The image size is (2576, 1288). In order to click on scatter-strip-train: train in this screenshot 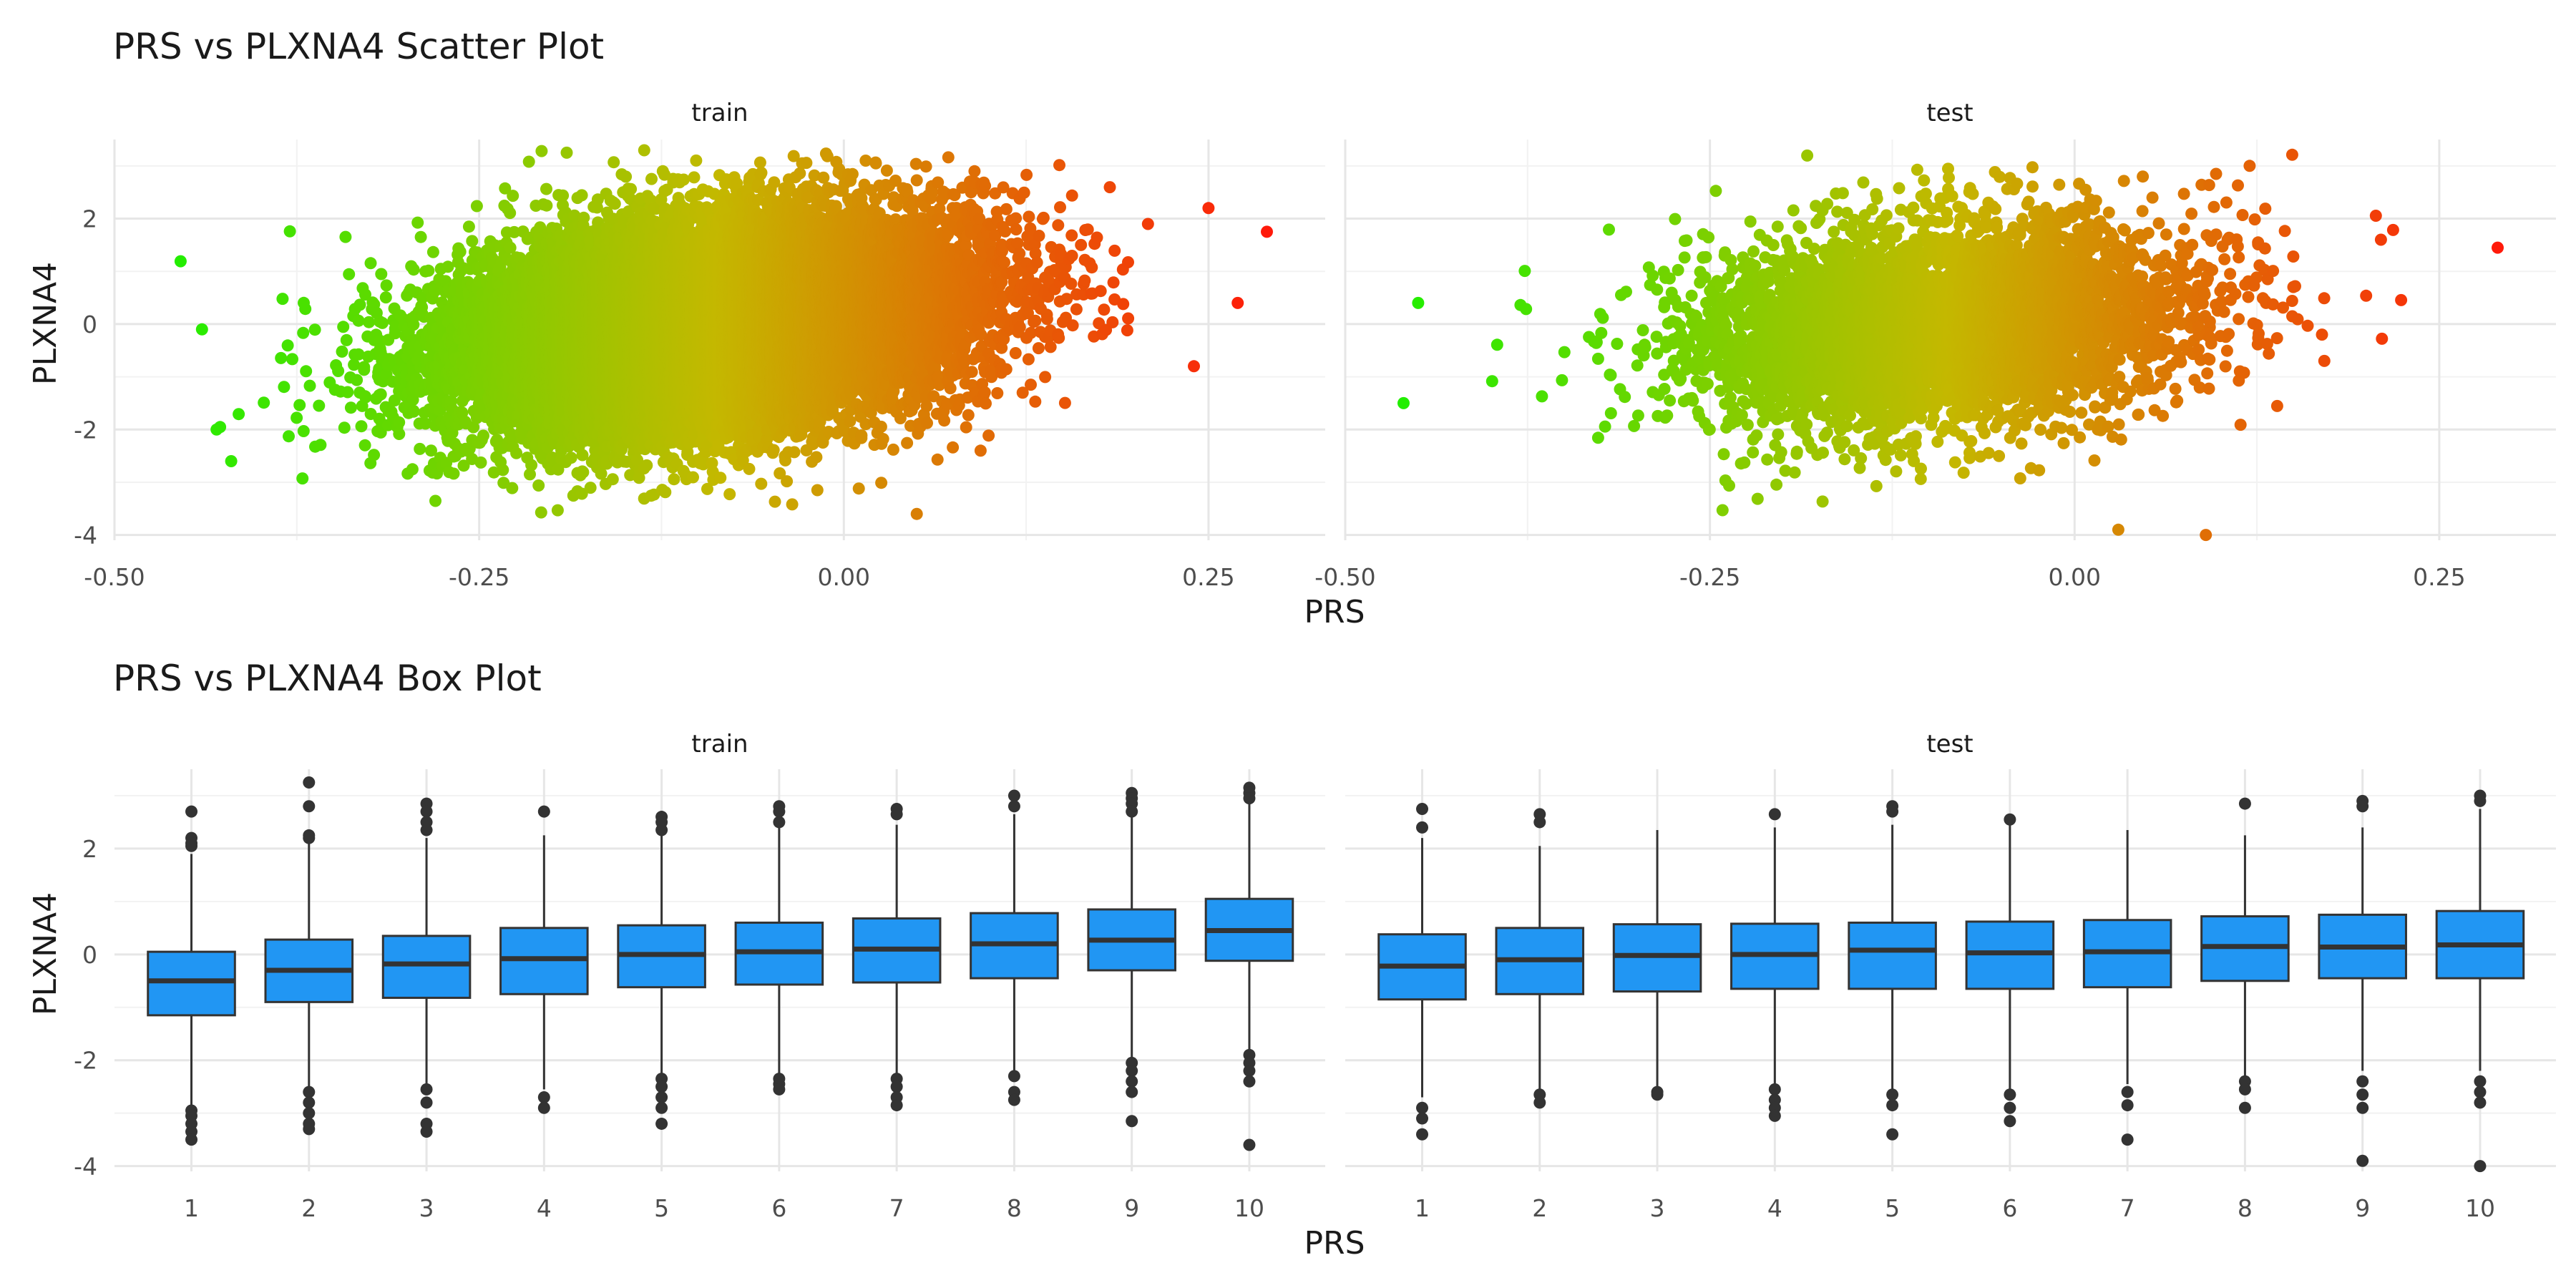, I will do `click(719, 113)`.